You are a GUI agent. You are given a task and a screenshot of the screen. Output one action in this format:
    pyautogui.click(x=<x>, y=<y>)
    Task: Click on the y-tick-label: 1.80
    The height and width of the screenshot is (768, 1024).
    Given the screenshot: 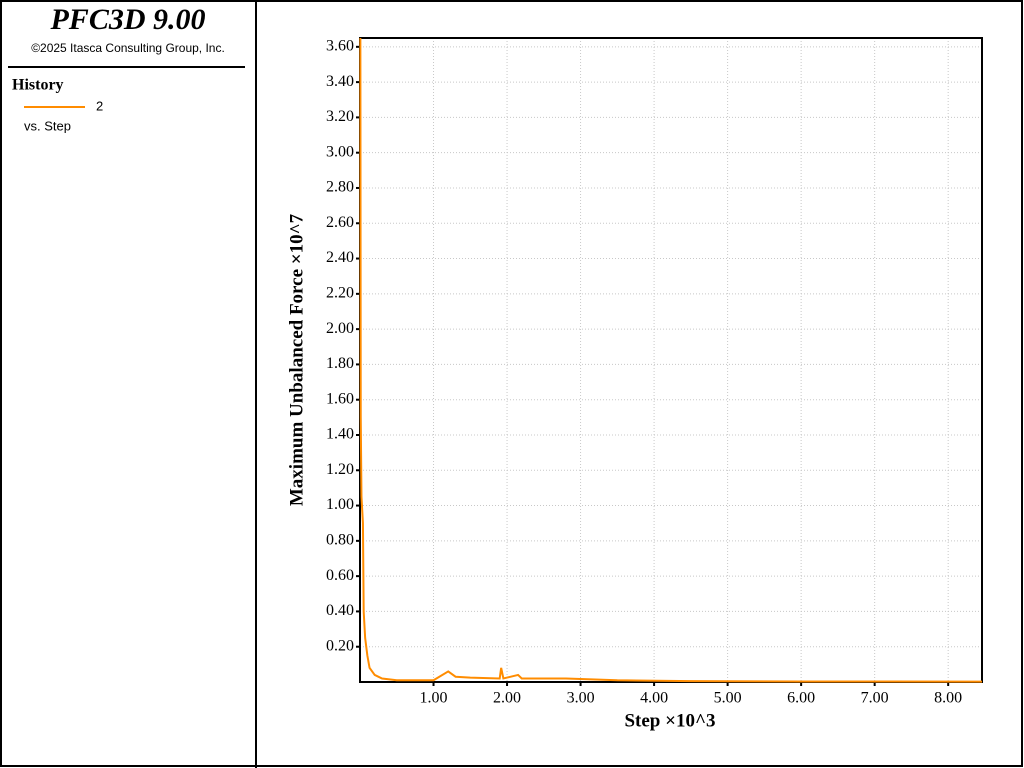 What is the action you would take?
    pyautogui.click(x=340, y=363)
    